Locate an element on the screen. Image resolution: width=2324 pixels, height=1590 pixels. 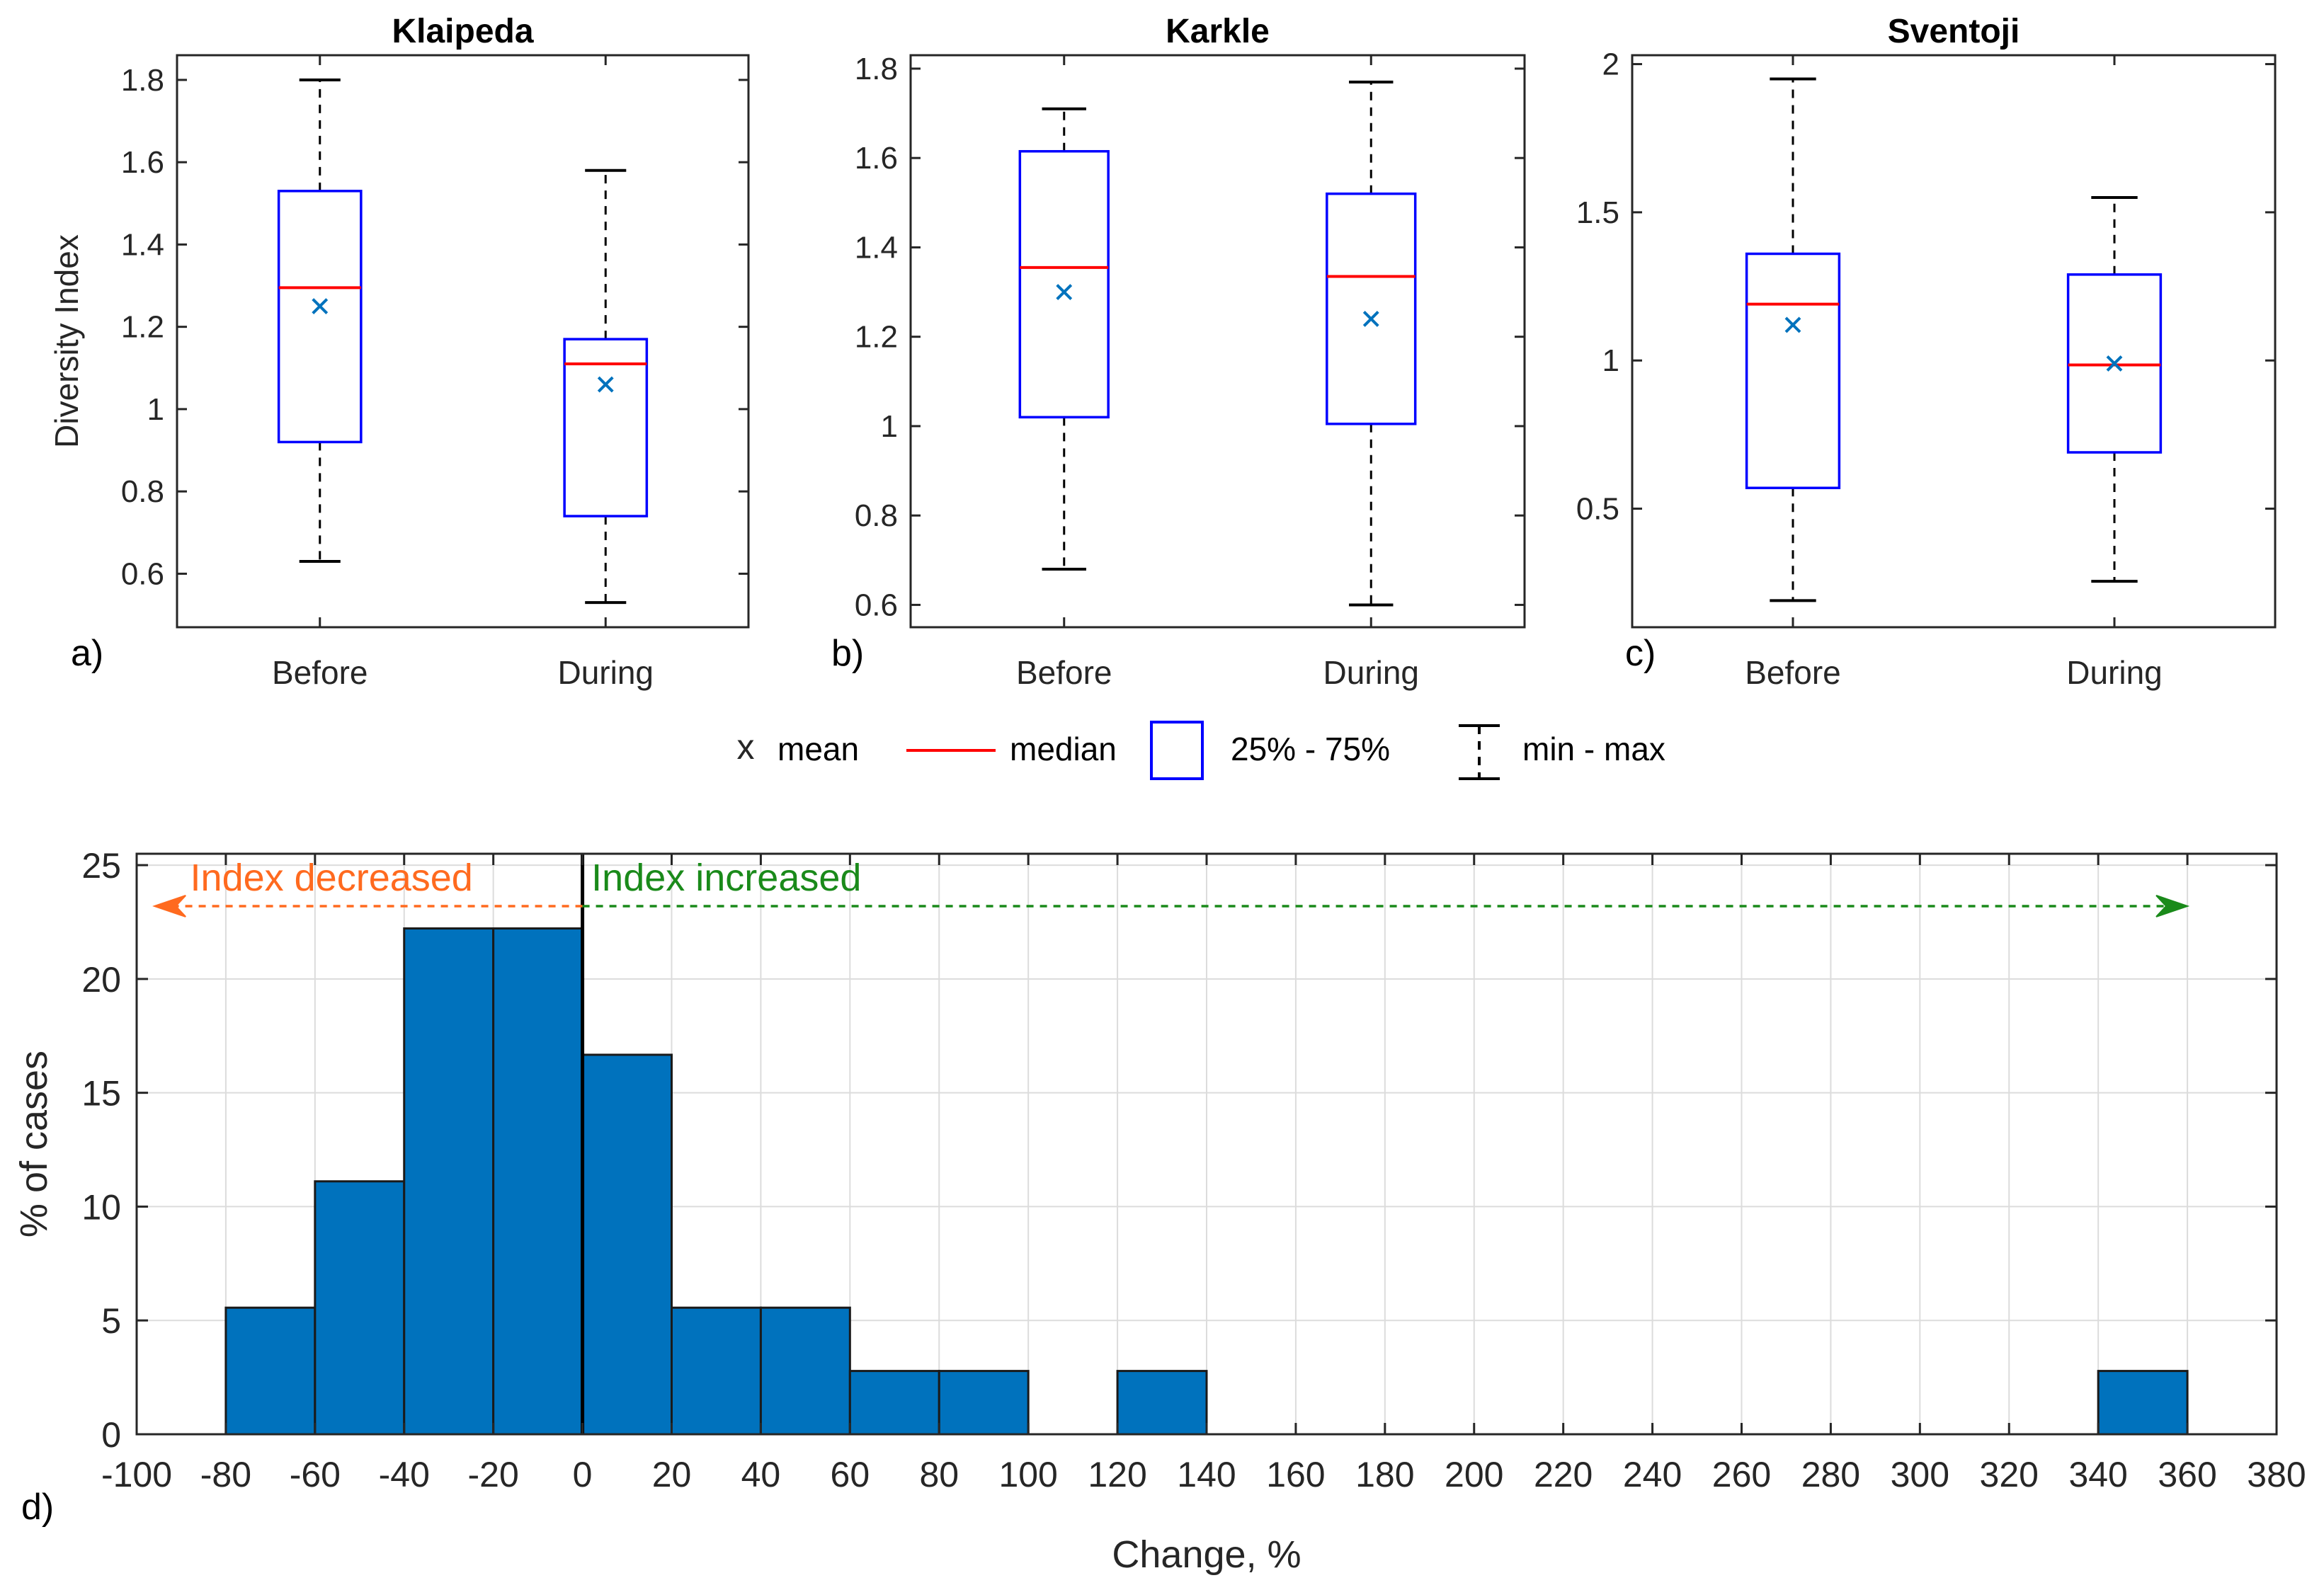
legend-mean-label: mean is located at coordinates (818, 749).